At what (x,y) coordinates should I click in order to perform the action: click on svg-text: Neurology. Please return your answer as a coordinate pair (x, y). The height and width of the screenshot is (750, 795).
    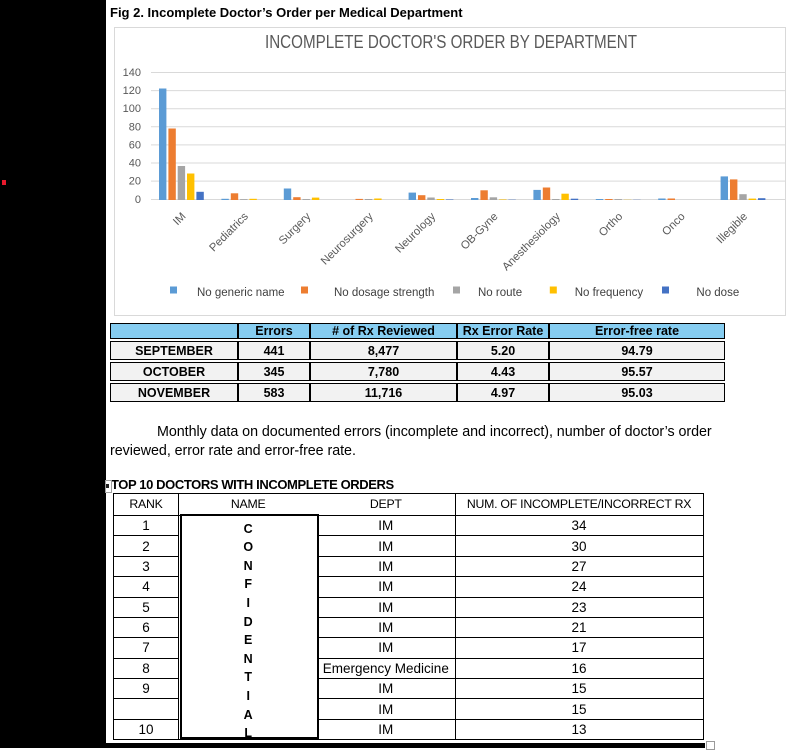
    Looking at the image, I should click on (415, 232).